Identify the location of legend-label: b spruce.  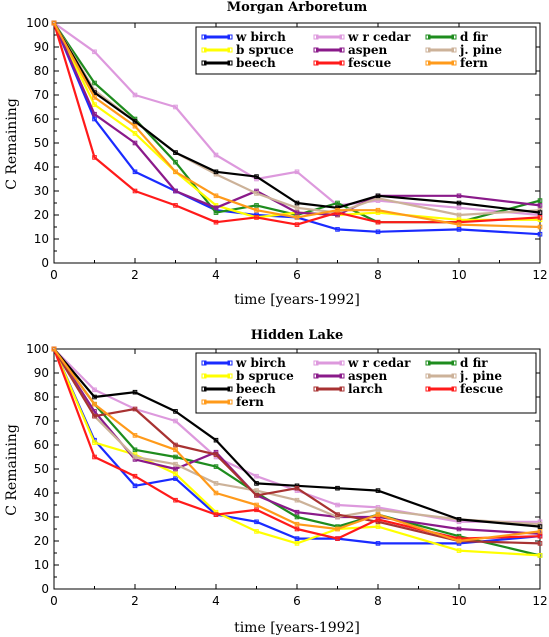
(265, 376).